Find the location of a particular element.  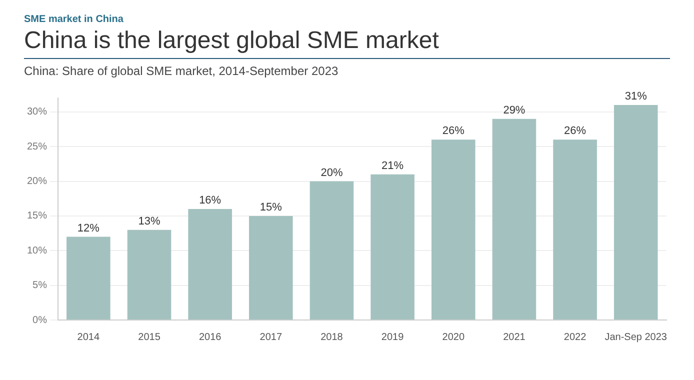

chart-subtitle: China: Share of global SME market, 2014-September 2023 is located at coordinates (182, 71).